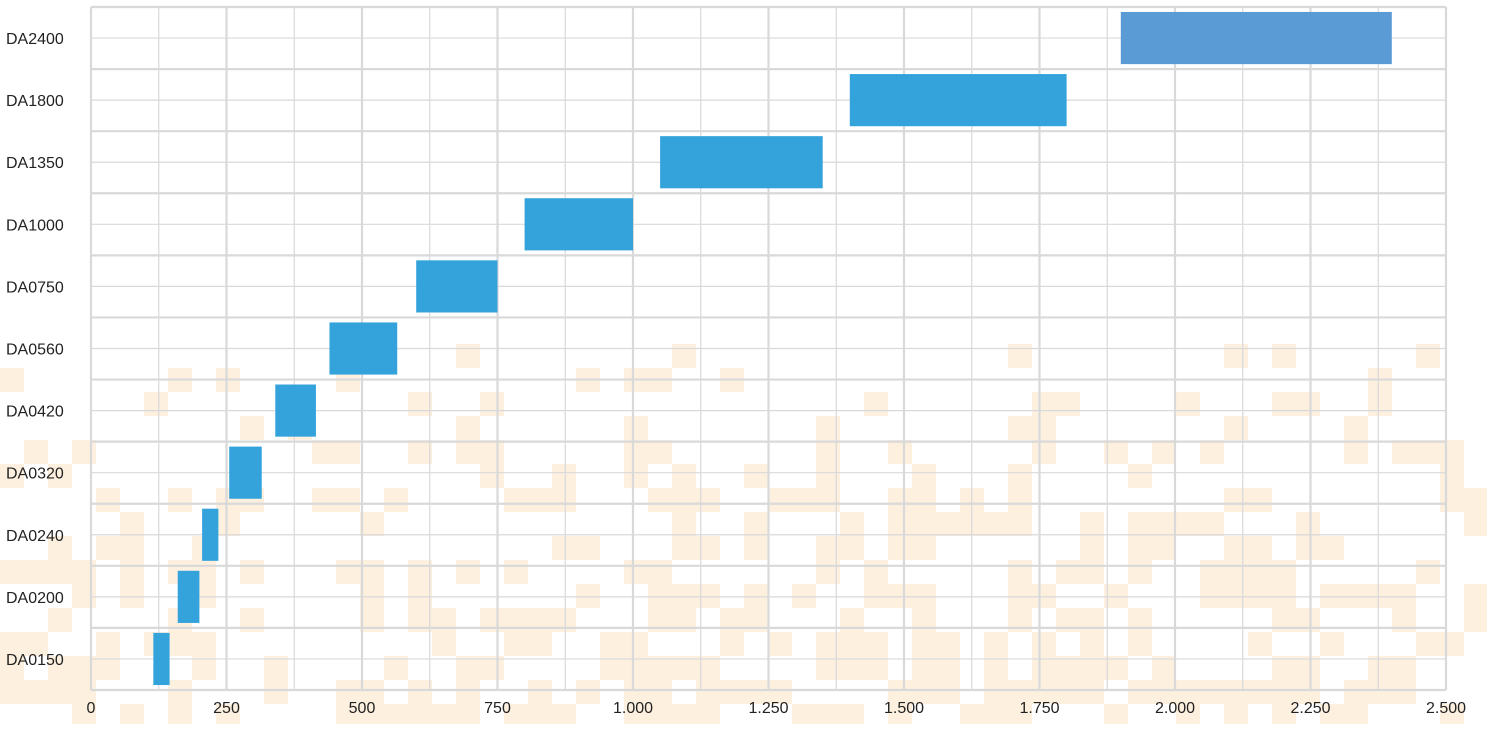  I want to click on y-tick-label: DA0320, so click(35, 474).